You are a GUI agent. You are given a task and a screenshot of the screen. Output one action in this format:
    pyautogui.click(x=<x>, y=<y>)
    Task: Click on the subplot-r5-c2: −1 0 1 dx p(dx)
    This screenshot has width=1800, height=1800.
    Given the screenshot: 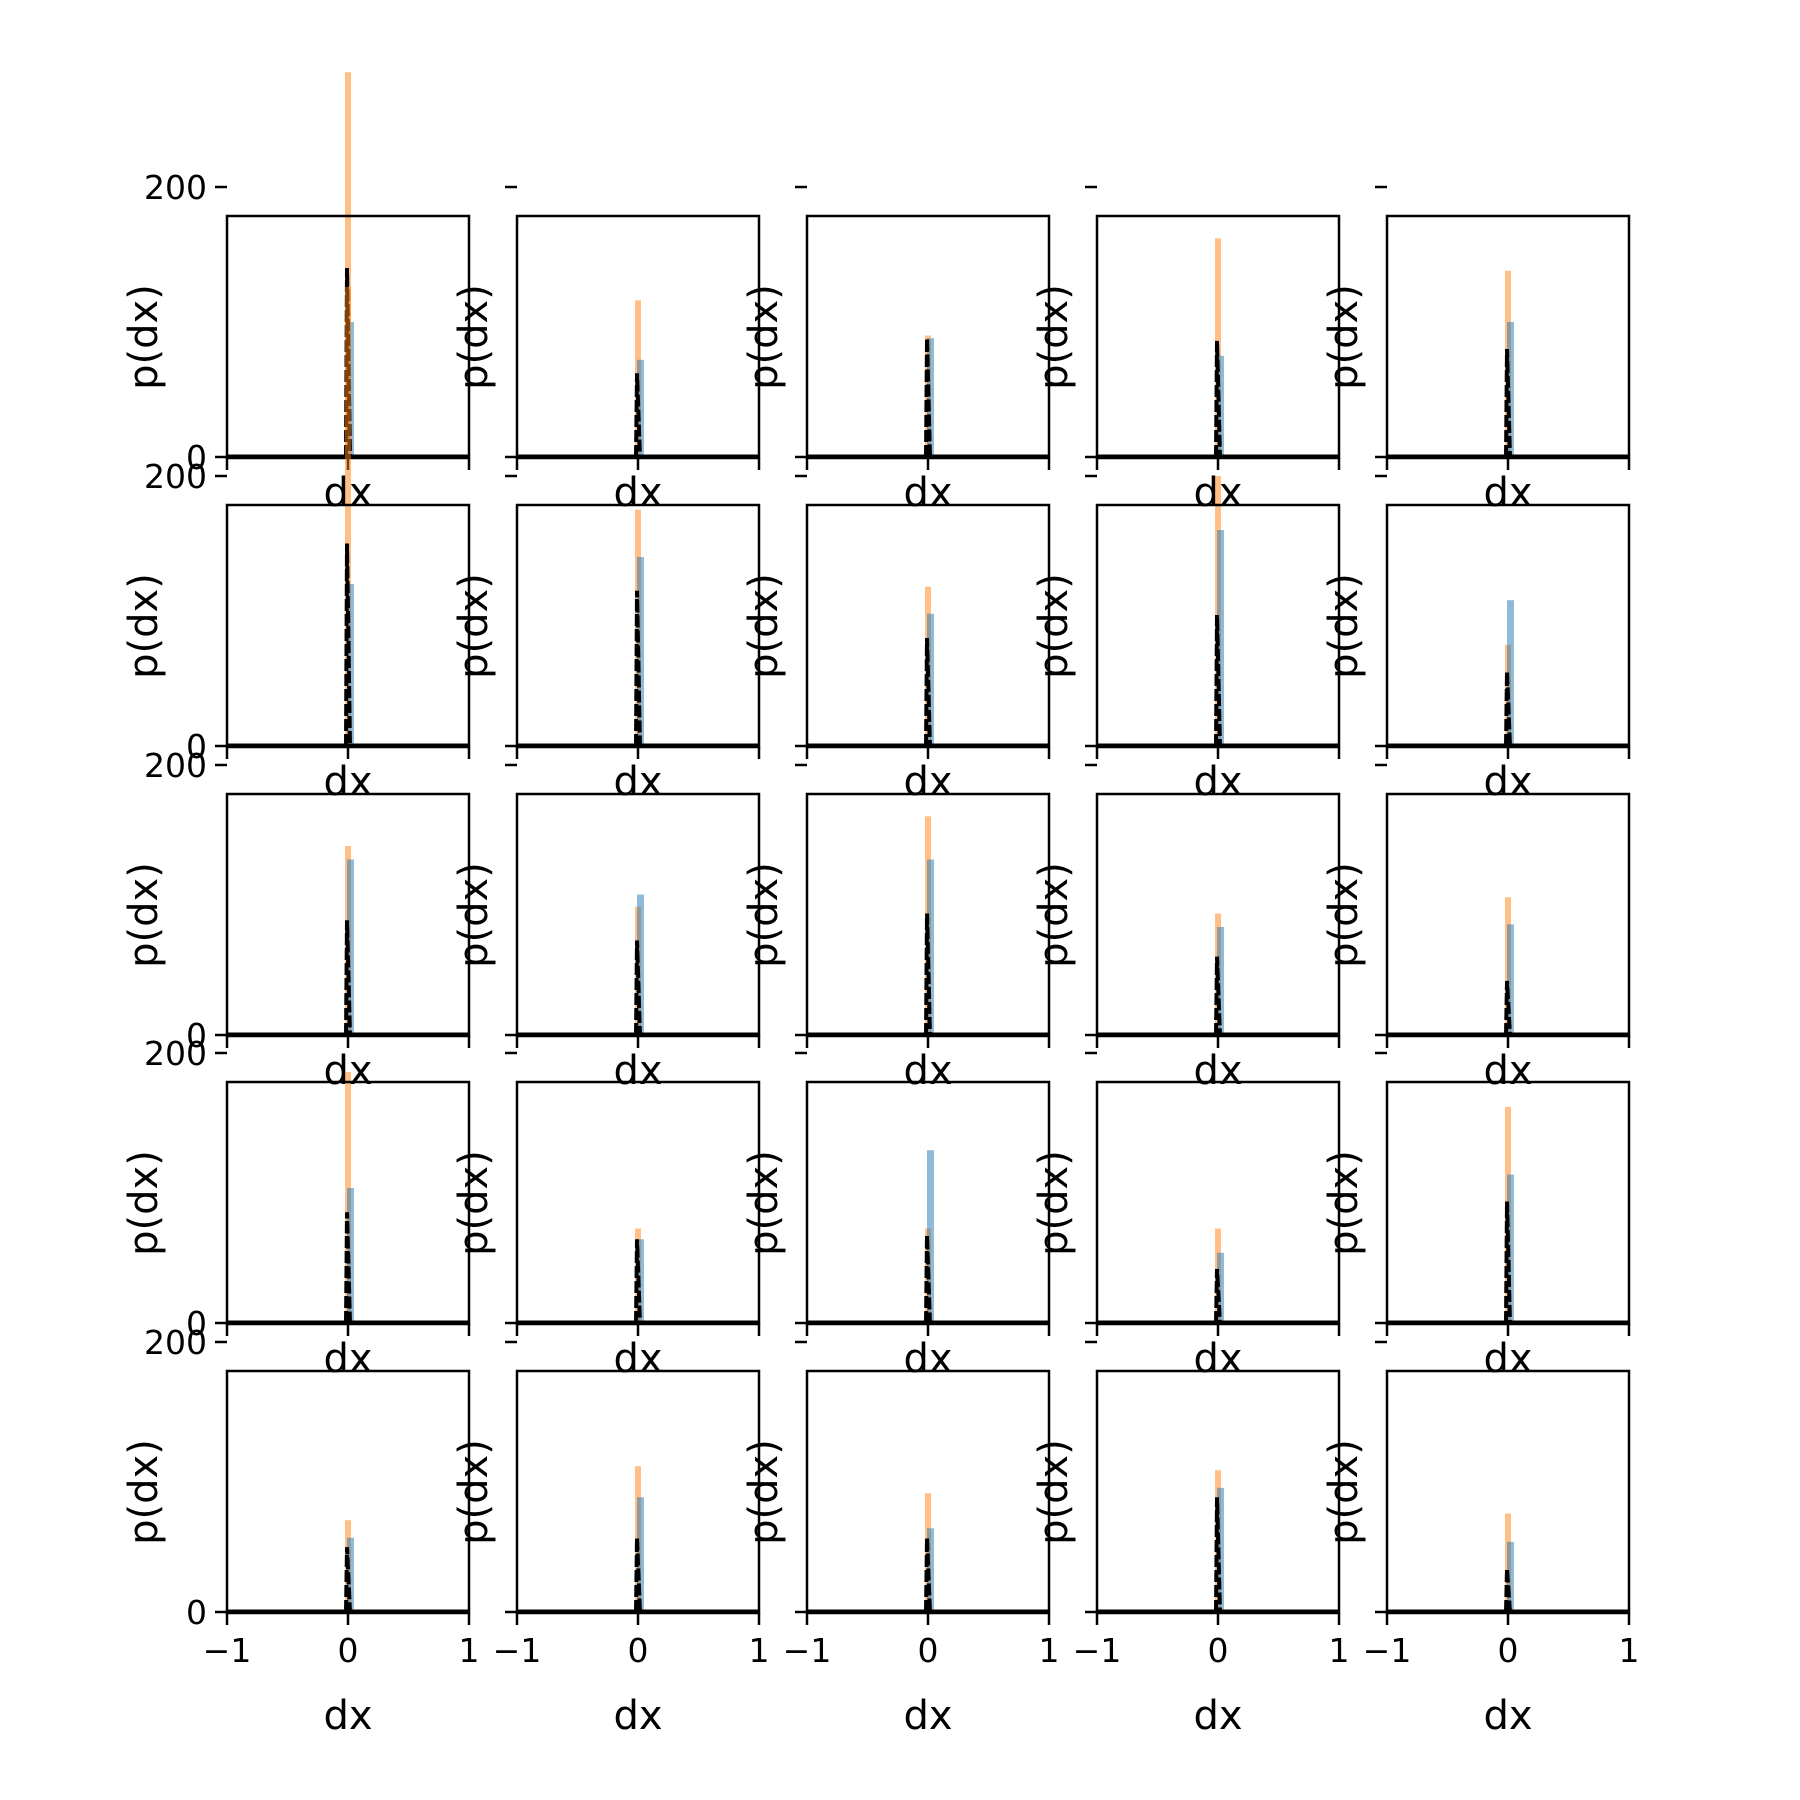 What is the action you would take?
    pyautogui.click(x=610, y=1539)
    